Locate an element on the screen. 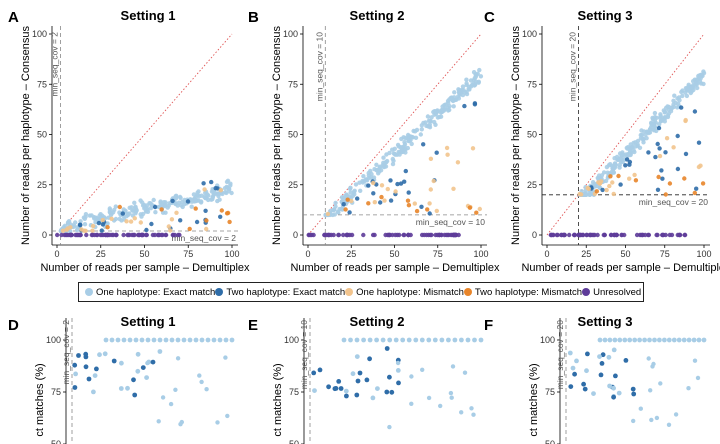 Image resolution: width=720 pixels, height=444 pixels. y-tick-label: 75 is located at coordinates (294, 392).